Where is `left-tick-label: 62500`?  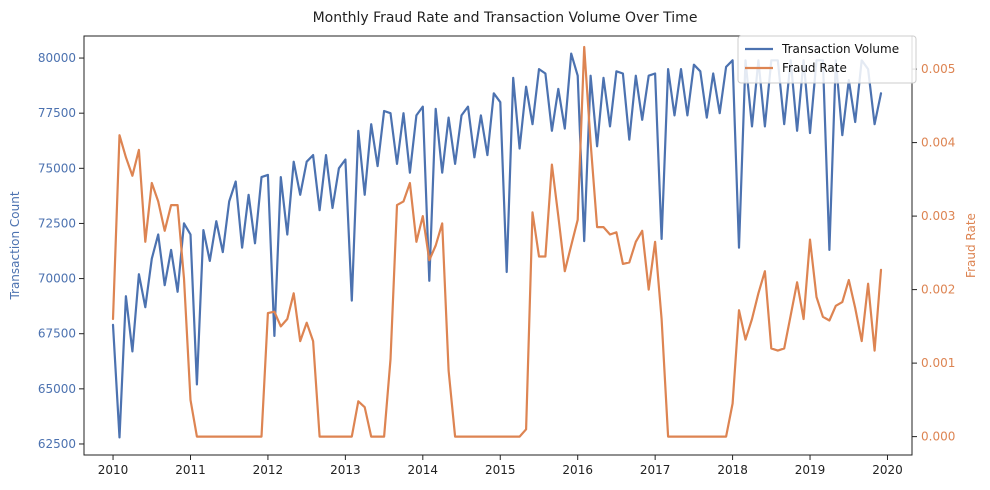
left-tick-label: 62500 is located at coordinates (57, 444).